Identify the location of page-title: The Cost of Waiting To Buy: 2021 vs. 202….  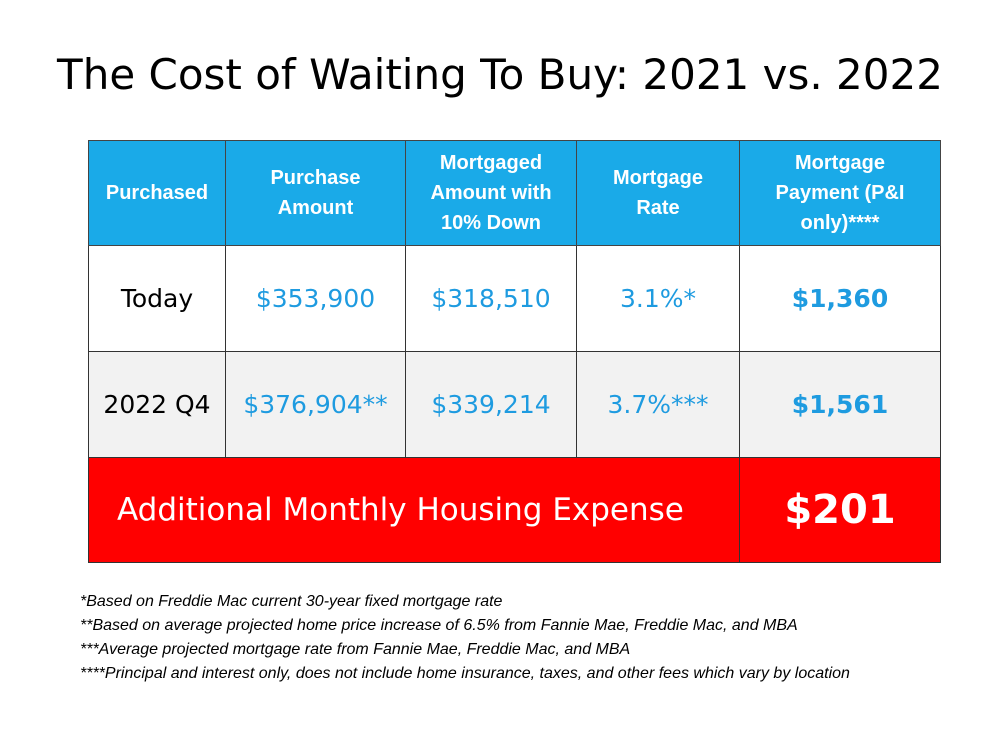
(500, 74).